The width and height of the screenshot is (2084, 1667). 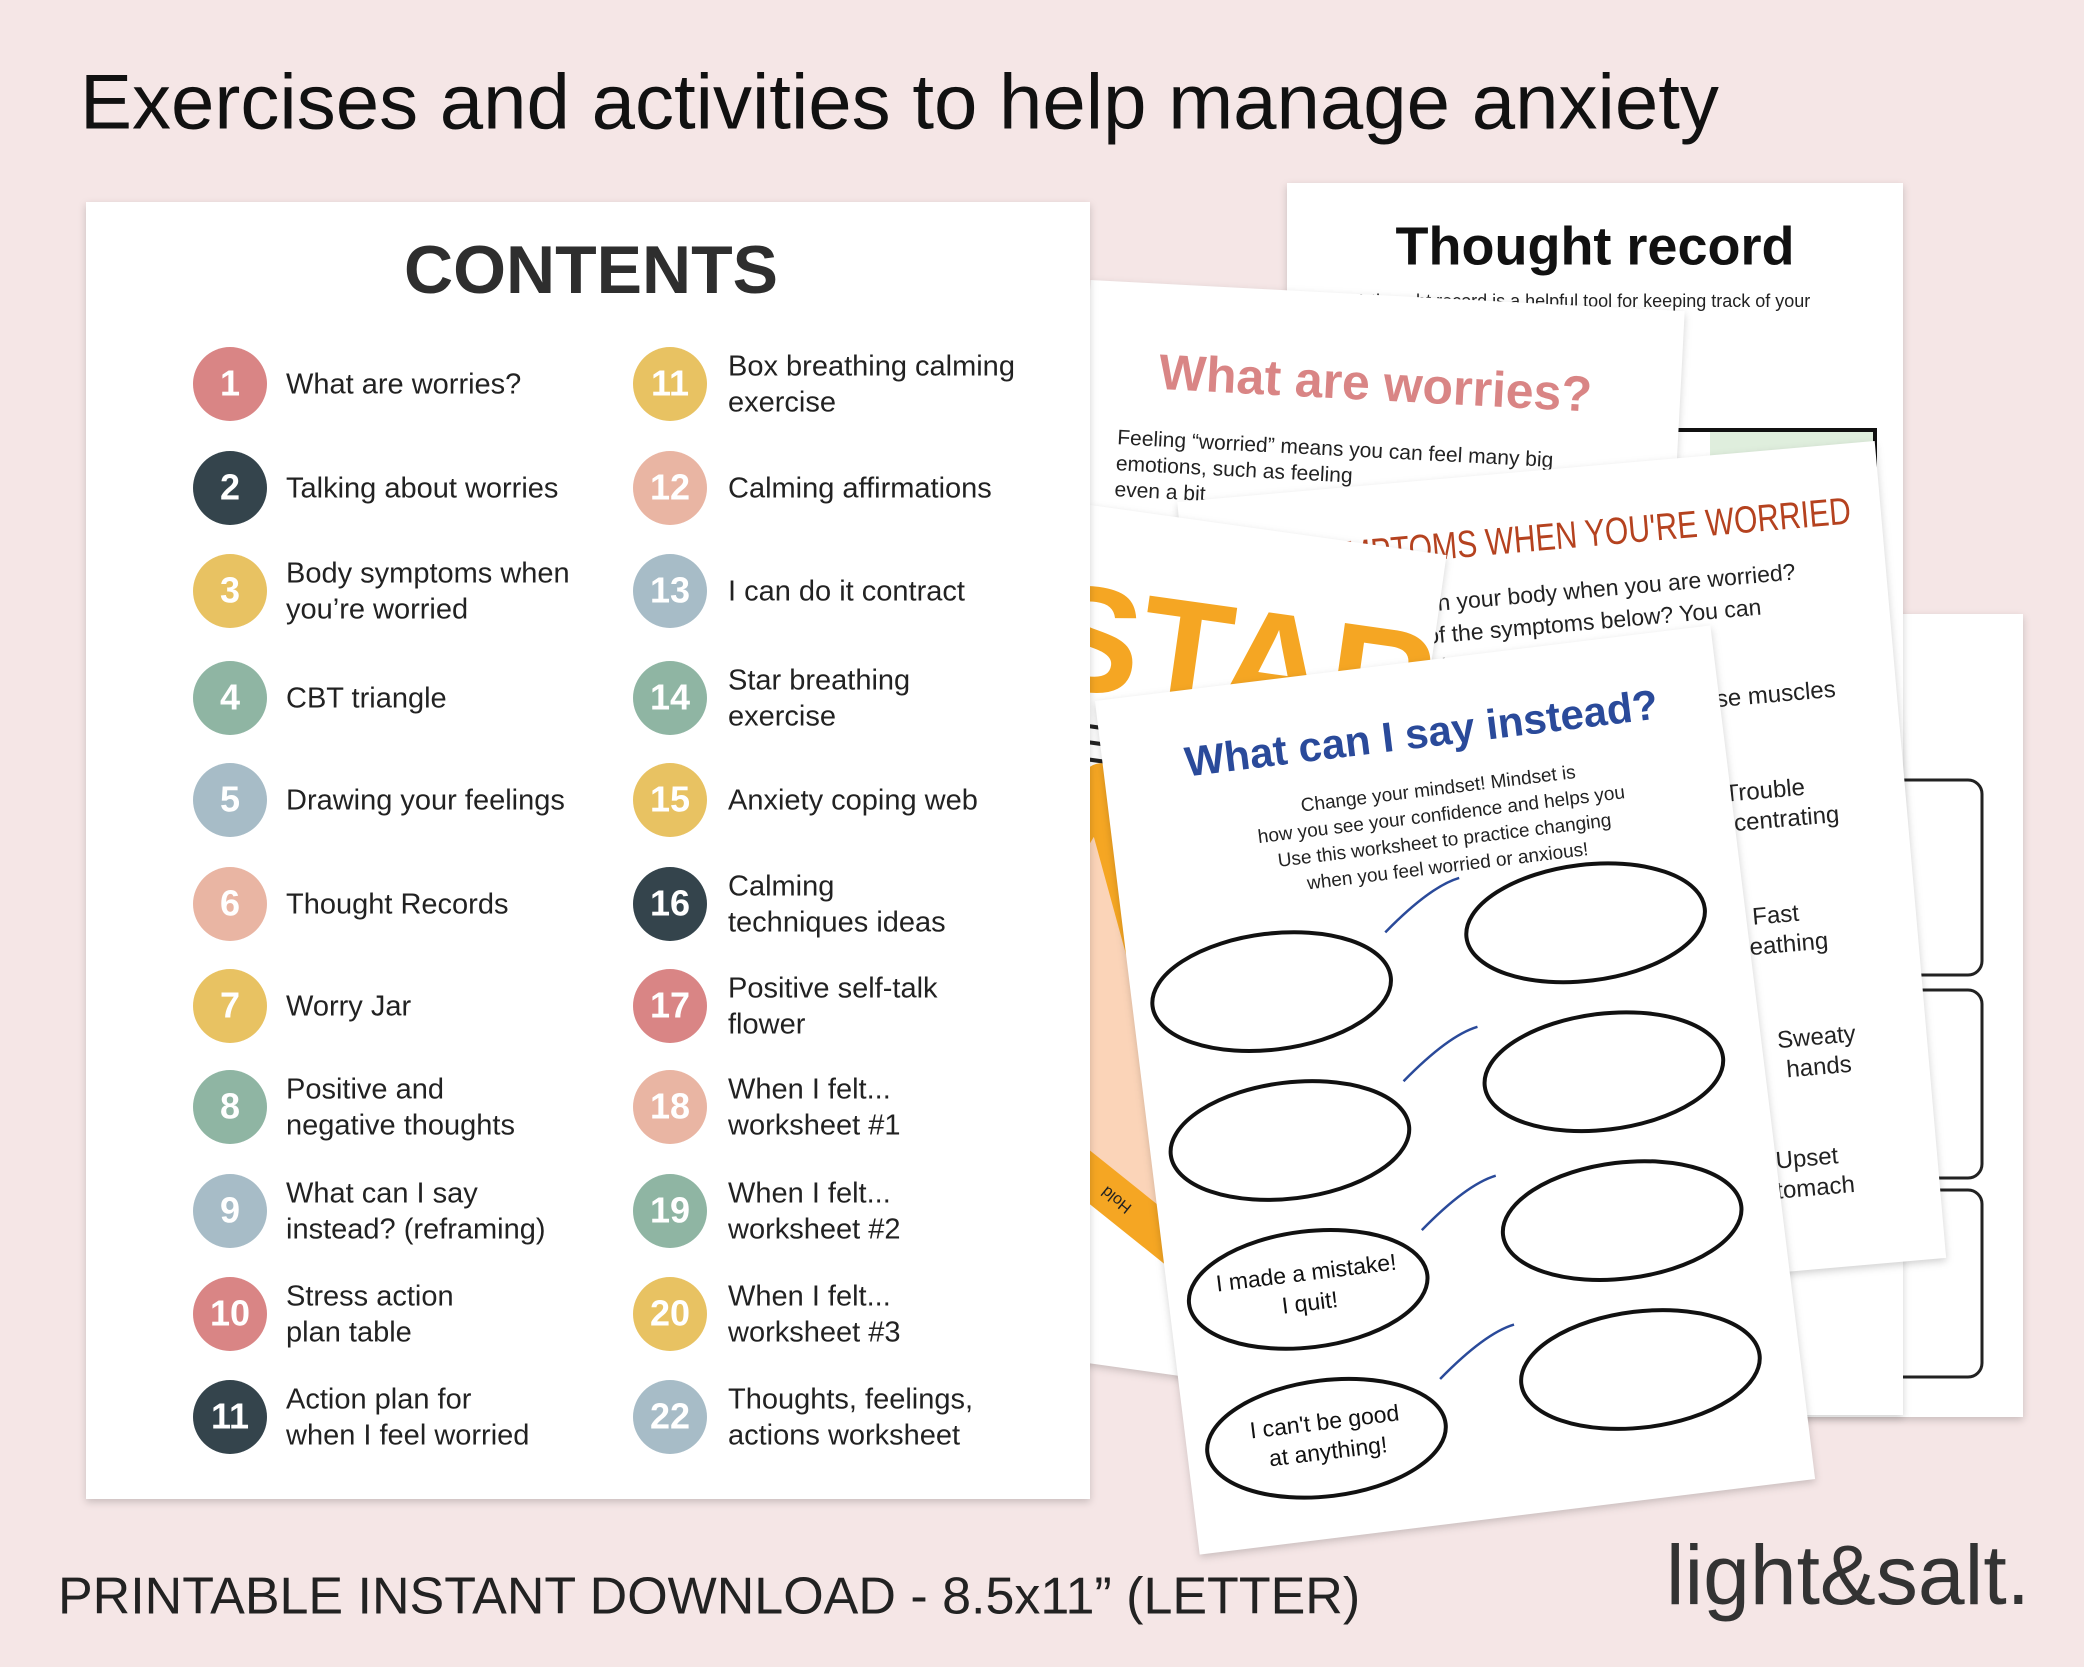 I want to click on item-number: 4, so click(x=230, y=697).